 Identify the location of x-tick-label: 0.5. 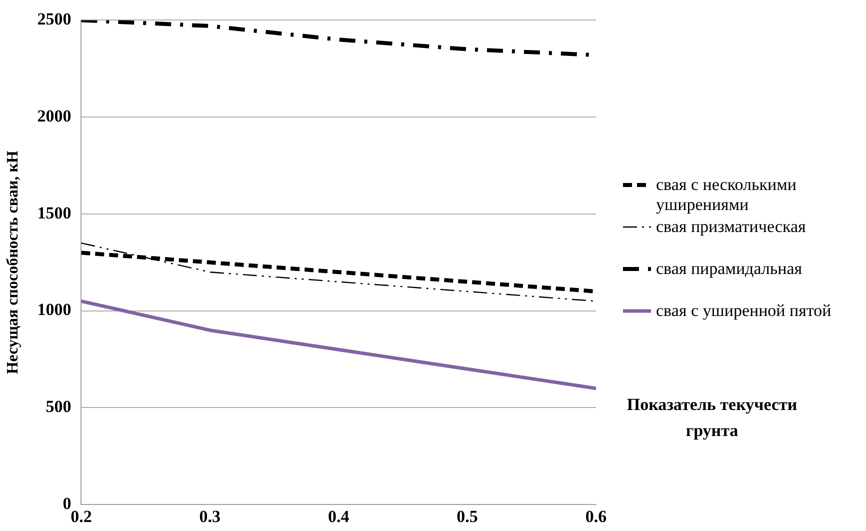
(467, 516).